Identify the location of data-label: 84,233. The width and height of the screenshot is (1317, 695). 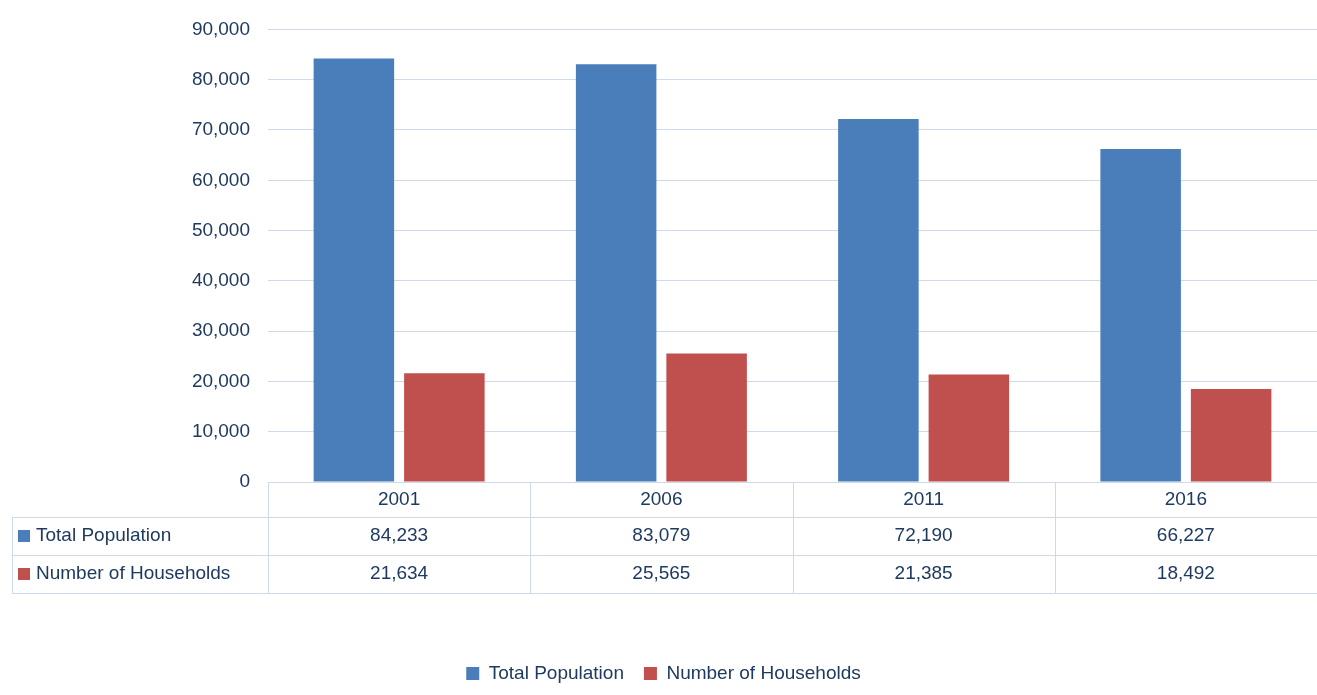
(399, 535).